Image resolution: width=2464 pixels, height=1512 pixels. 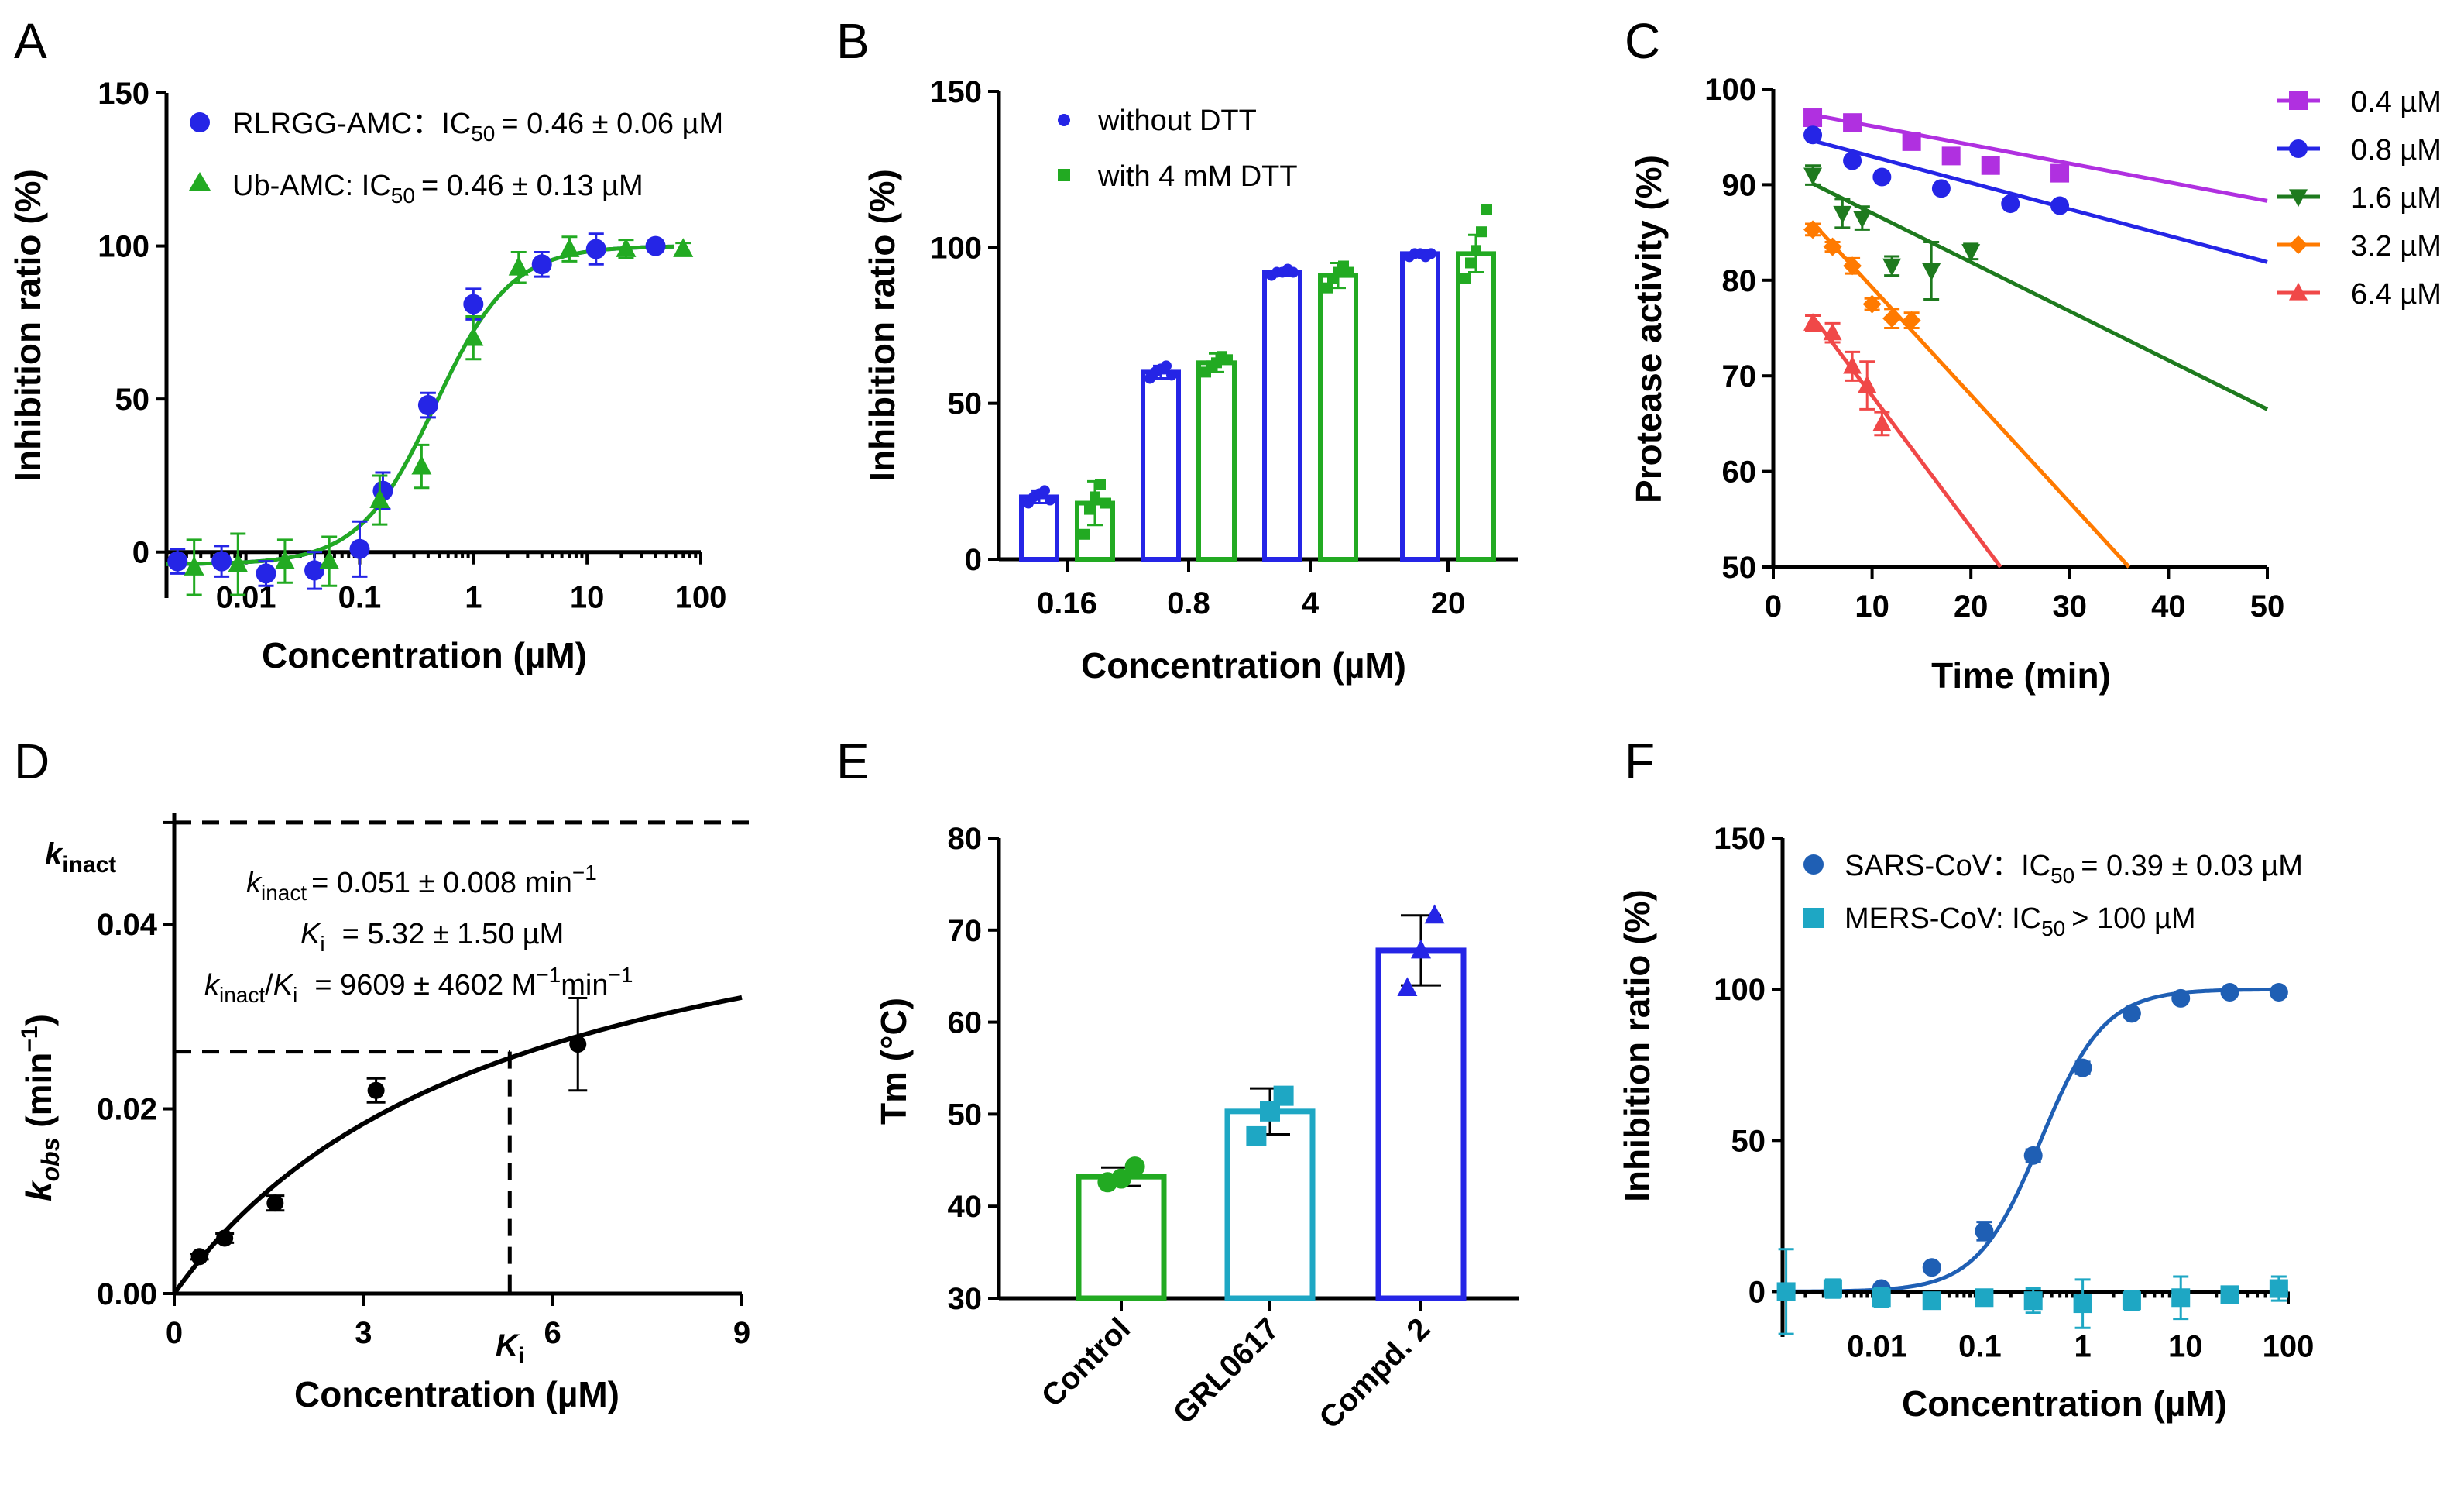 I want to click on panel-f-y-tick-label: 100, so click(x=1740, y=990).